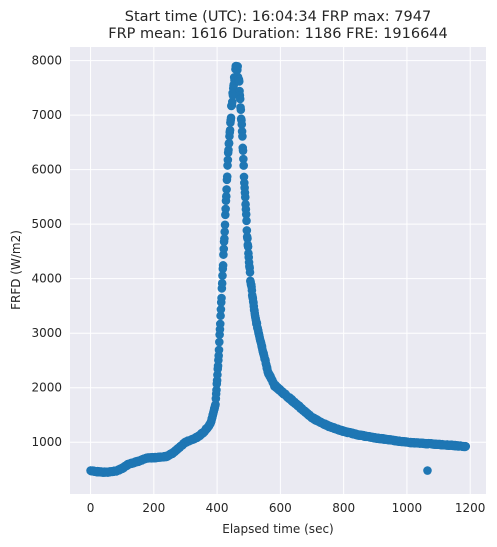 This screenshot has width=497, height=547. What do you see at coordinates (277, 529) in the screenshot?
I see `x-axis-label: Elapsed time (sec)` at bounding box center [277, 529].